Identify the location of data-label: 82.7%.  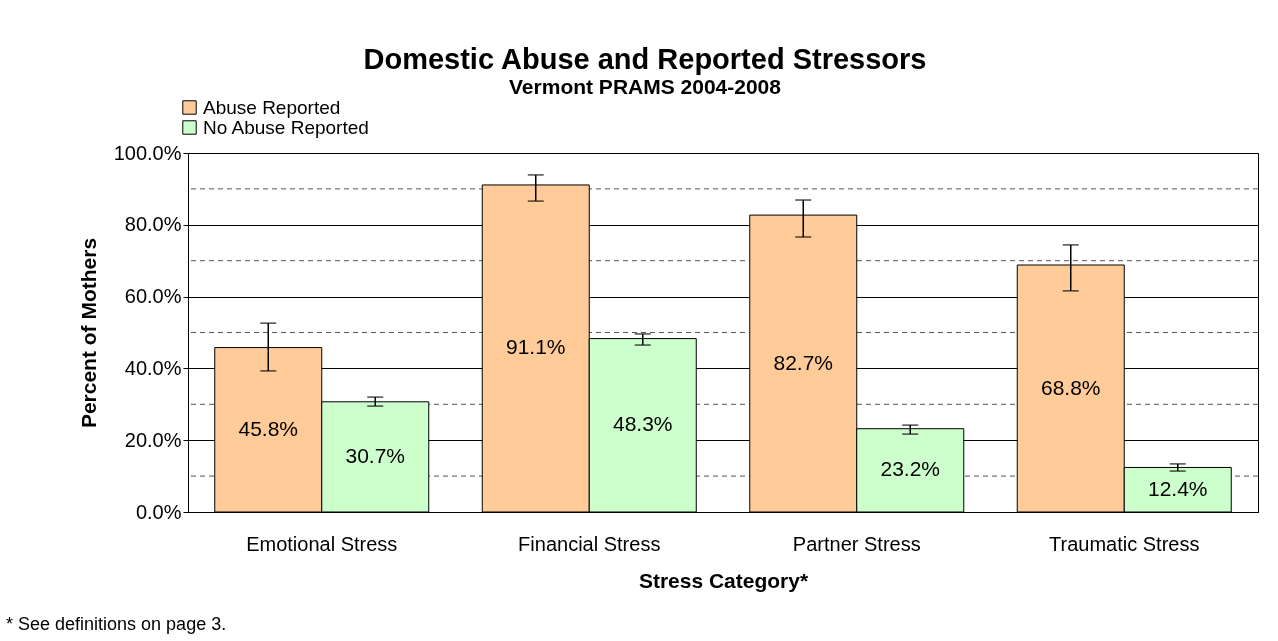
(803, 362).